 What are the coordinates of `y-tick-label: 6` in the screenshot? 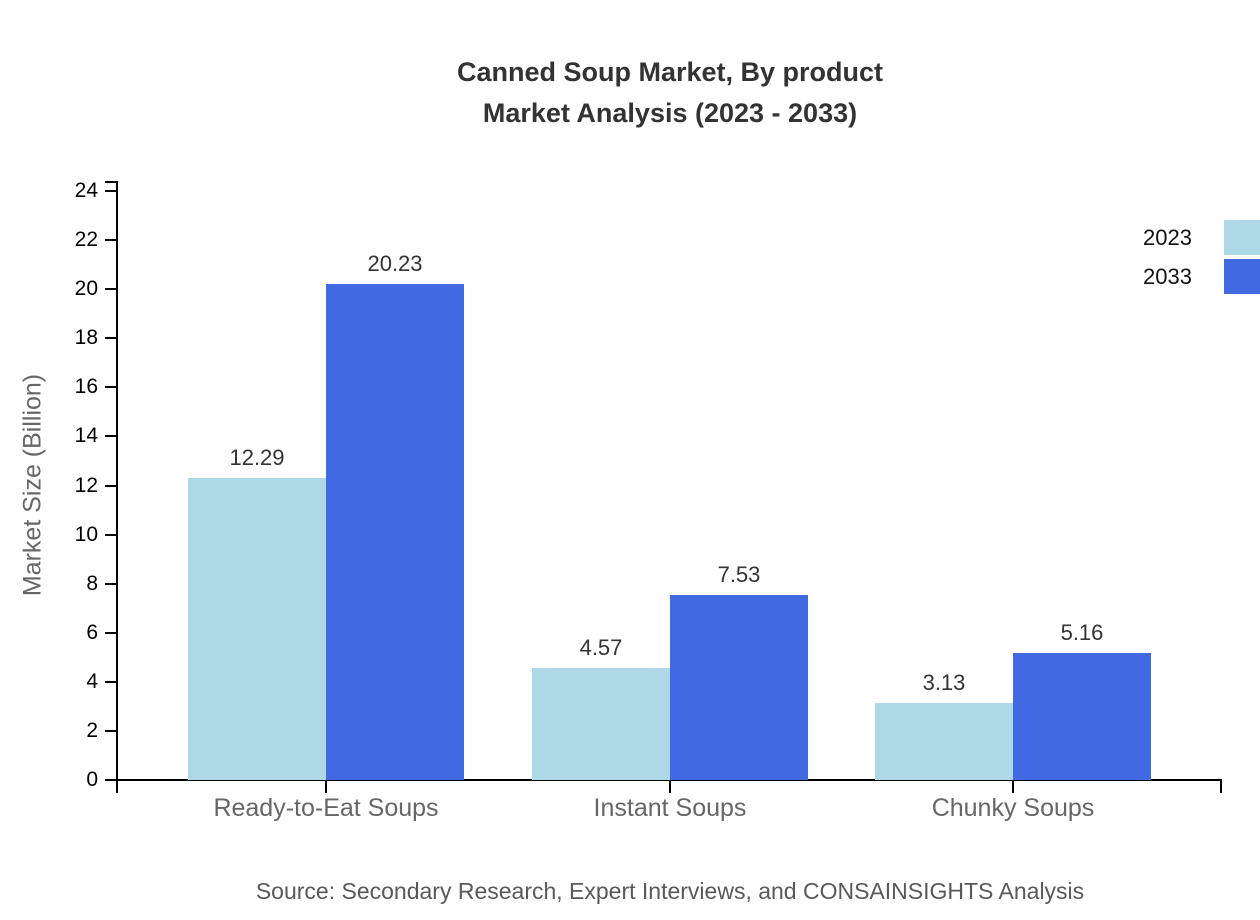 It's located at (92, 632).